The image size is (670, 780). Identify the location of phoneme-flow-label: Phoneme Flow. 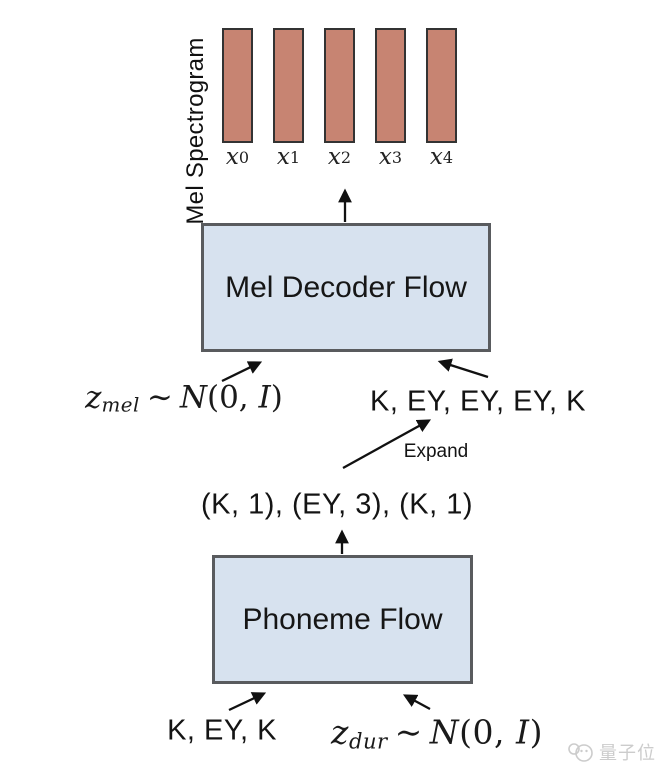
(342, 619).